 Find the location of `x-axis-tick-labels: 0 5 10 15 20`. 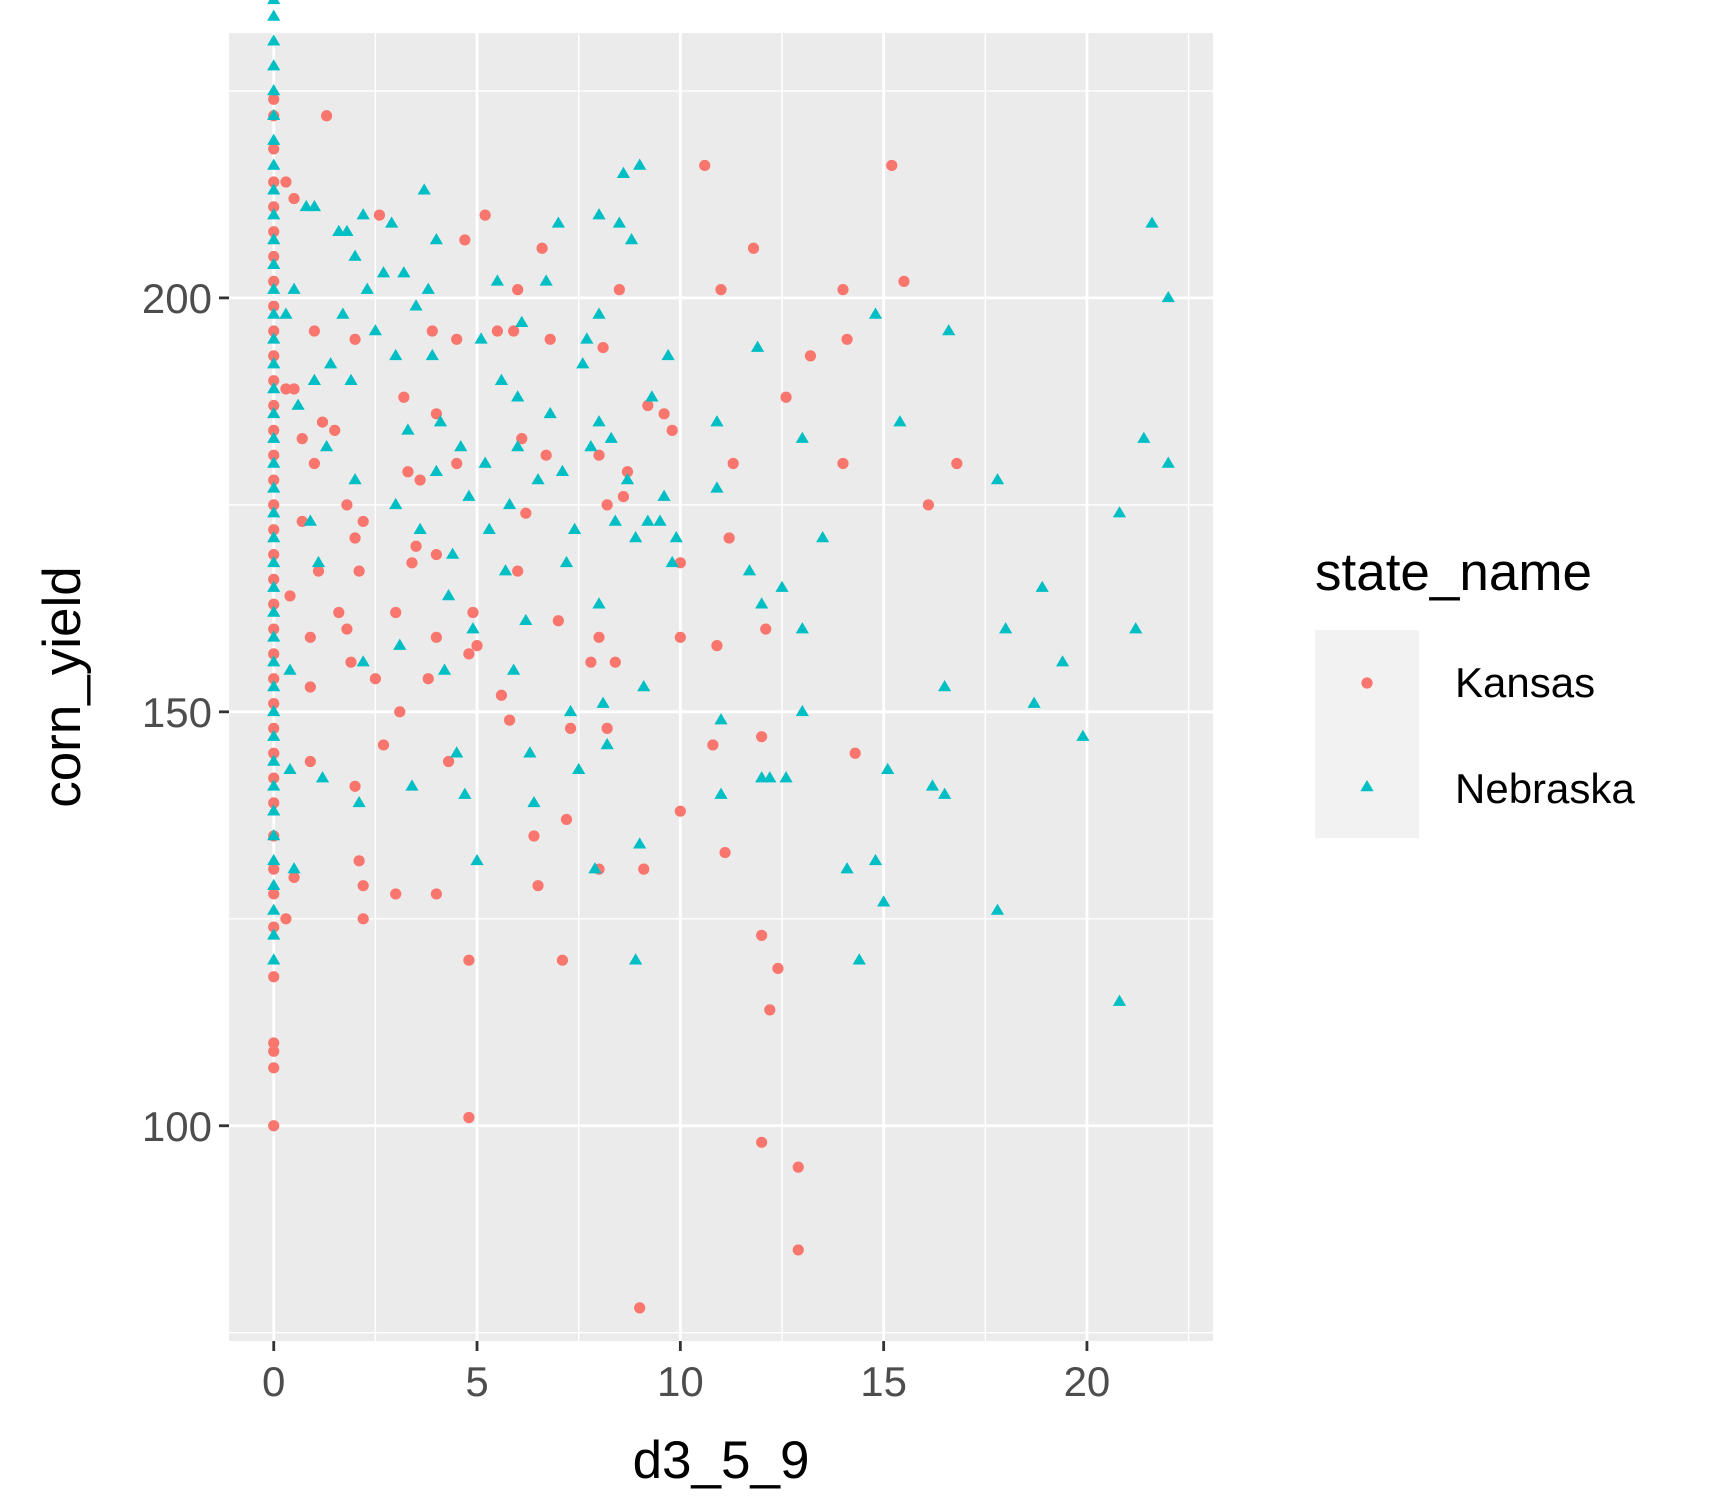

x-axis-tick-labels: 0 5 10 15 20 is located at coordinates (686, 1381).